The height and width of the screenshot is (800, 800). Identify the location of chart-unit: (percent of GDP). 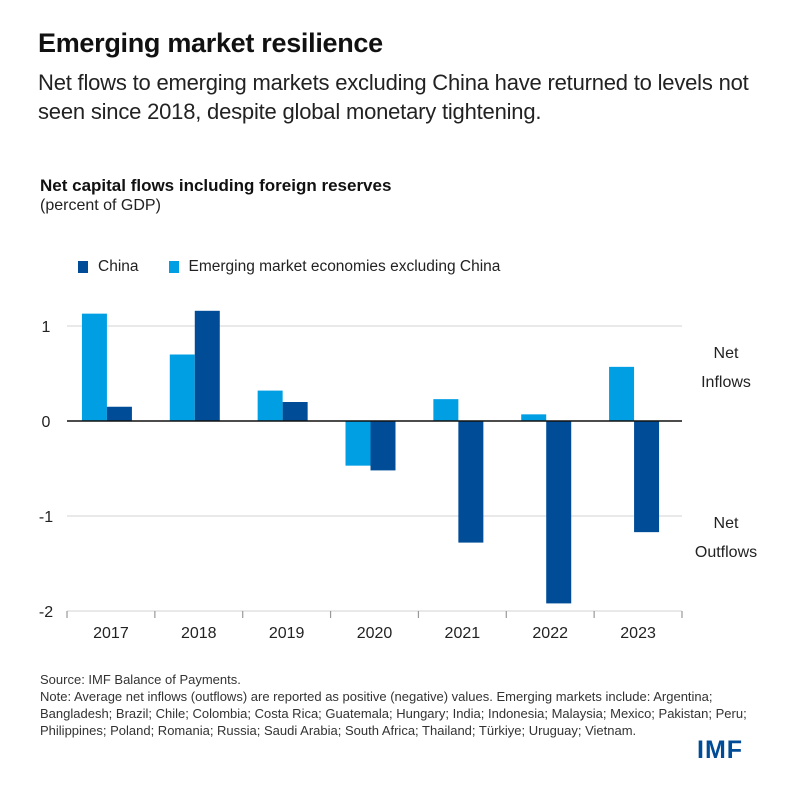
(100, 205).